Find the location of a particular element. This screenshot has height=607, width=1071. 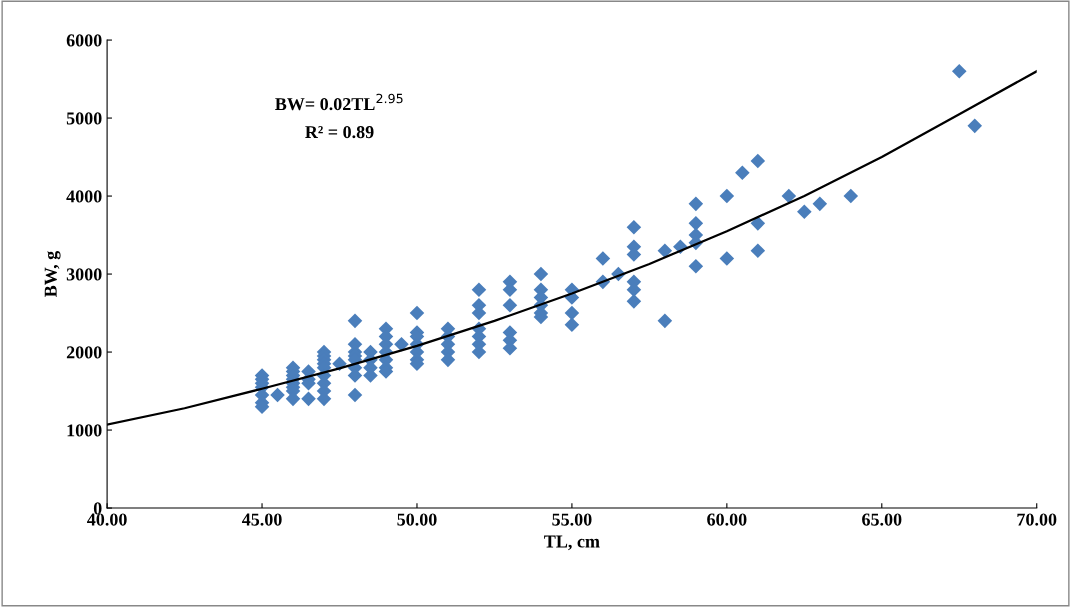

x-tick-label: 70.00 is located at coordinates (1037, 519).